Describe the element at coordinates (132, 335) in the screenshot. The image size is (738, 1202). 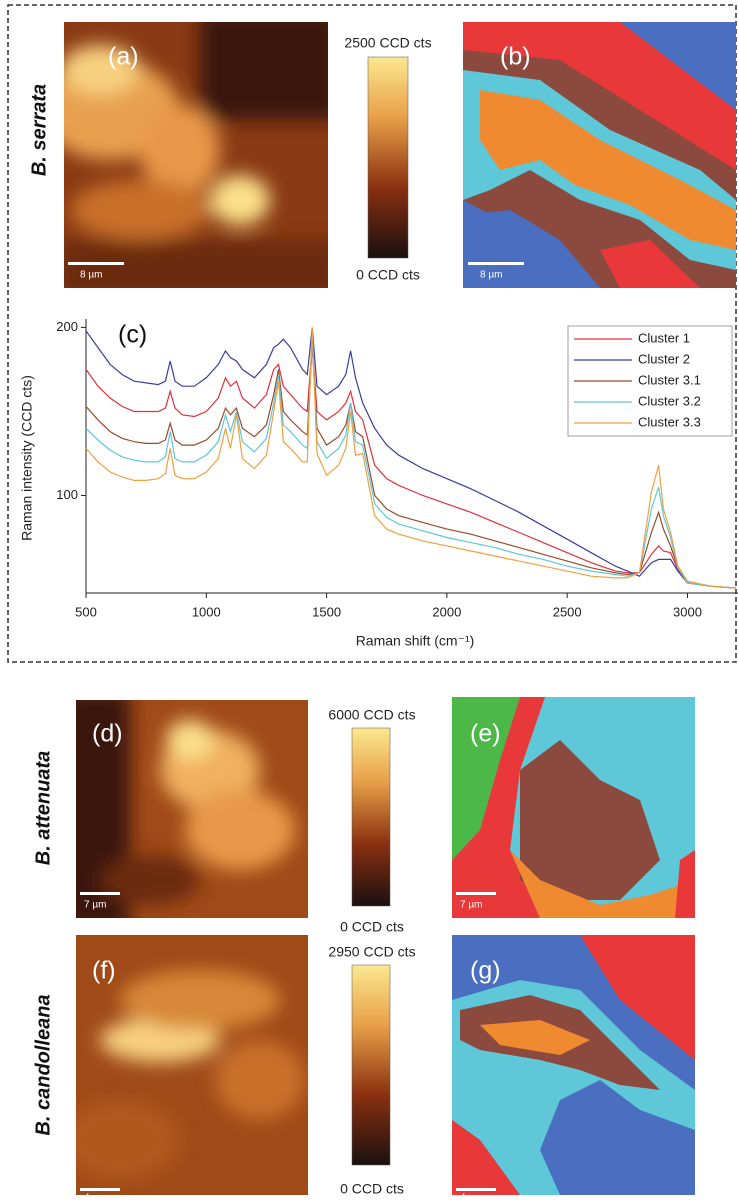
I see `panel-label: (c)` at that location.